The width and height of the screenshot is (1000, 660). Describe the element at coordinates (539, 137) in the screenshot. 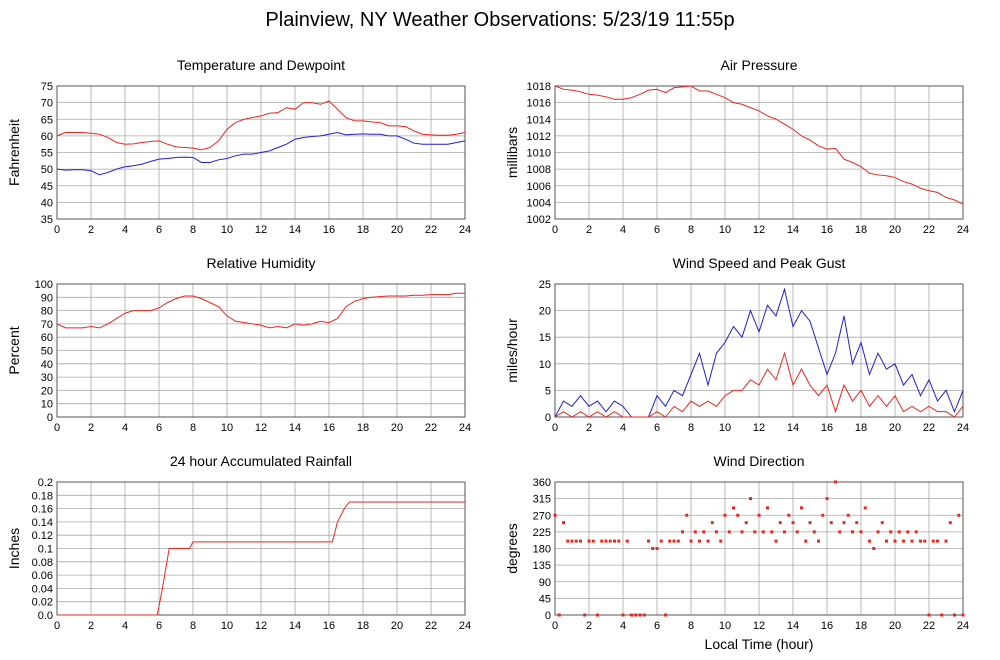

I see `y-tick-label: 1012` at that location.